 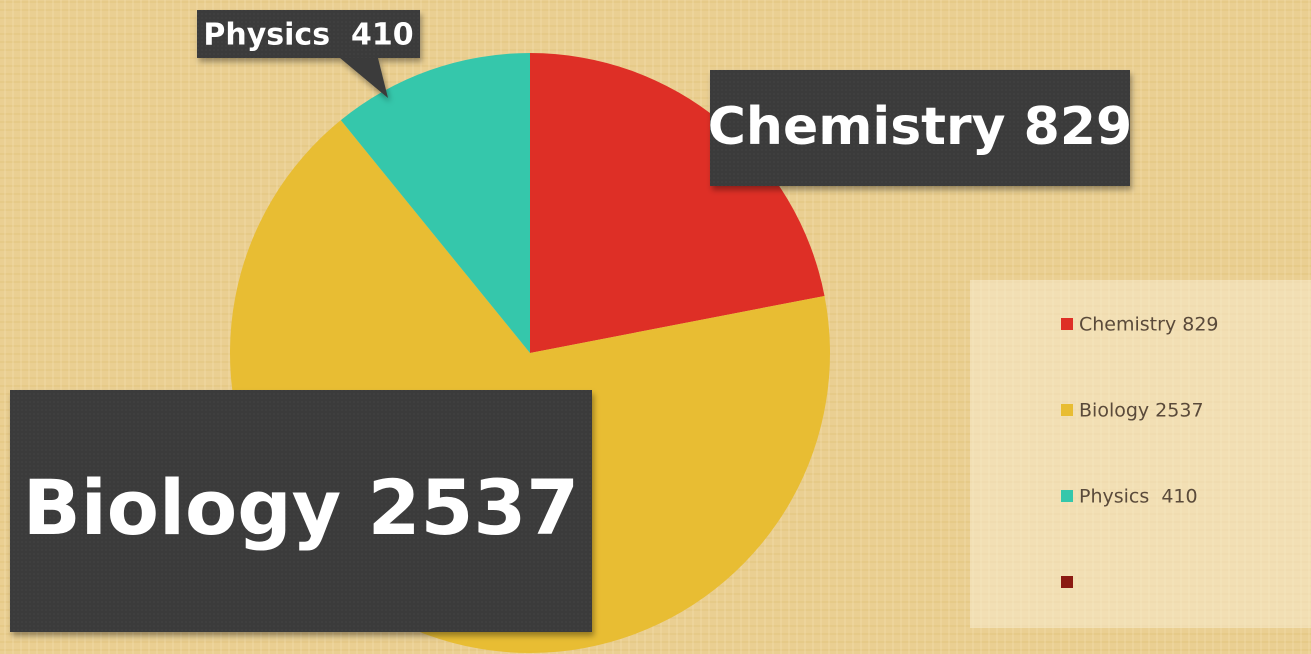 I want to click on data-label-text: Physics 410, so click(x=308, y=35).